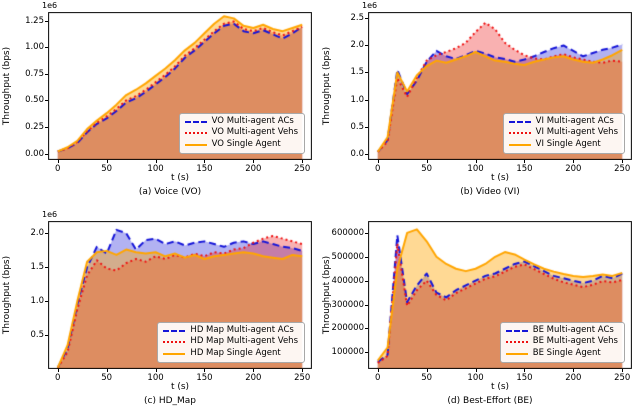 This screenshot has height=419, width=640. What do you see at coordinates (246, 144) in the screenshot?
I see `legend-label: VO Single Agent` at bounding box center [246, 144].